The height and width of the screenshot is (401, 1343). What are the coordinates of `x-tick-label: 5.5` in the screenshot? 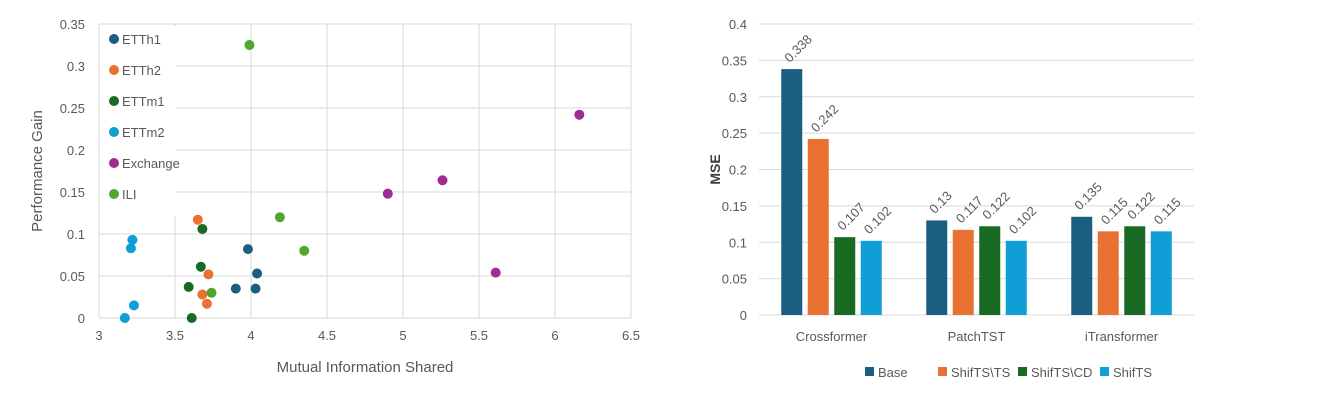 It's located at (479, 335).